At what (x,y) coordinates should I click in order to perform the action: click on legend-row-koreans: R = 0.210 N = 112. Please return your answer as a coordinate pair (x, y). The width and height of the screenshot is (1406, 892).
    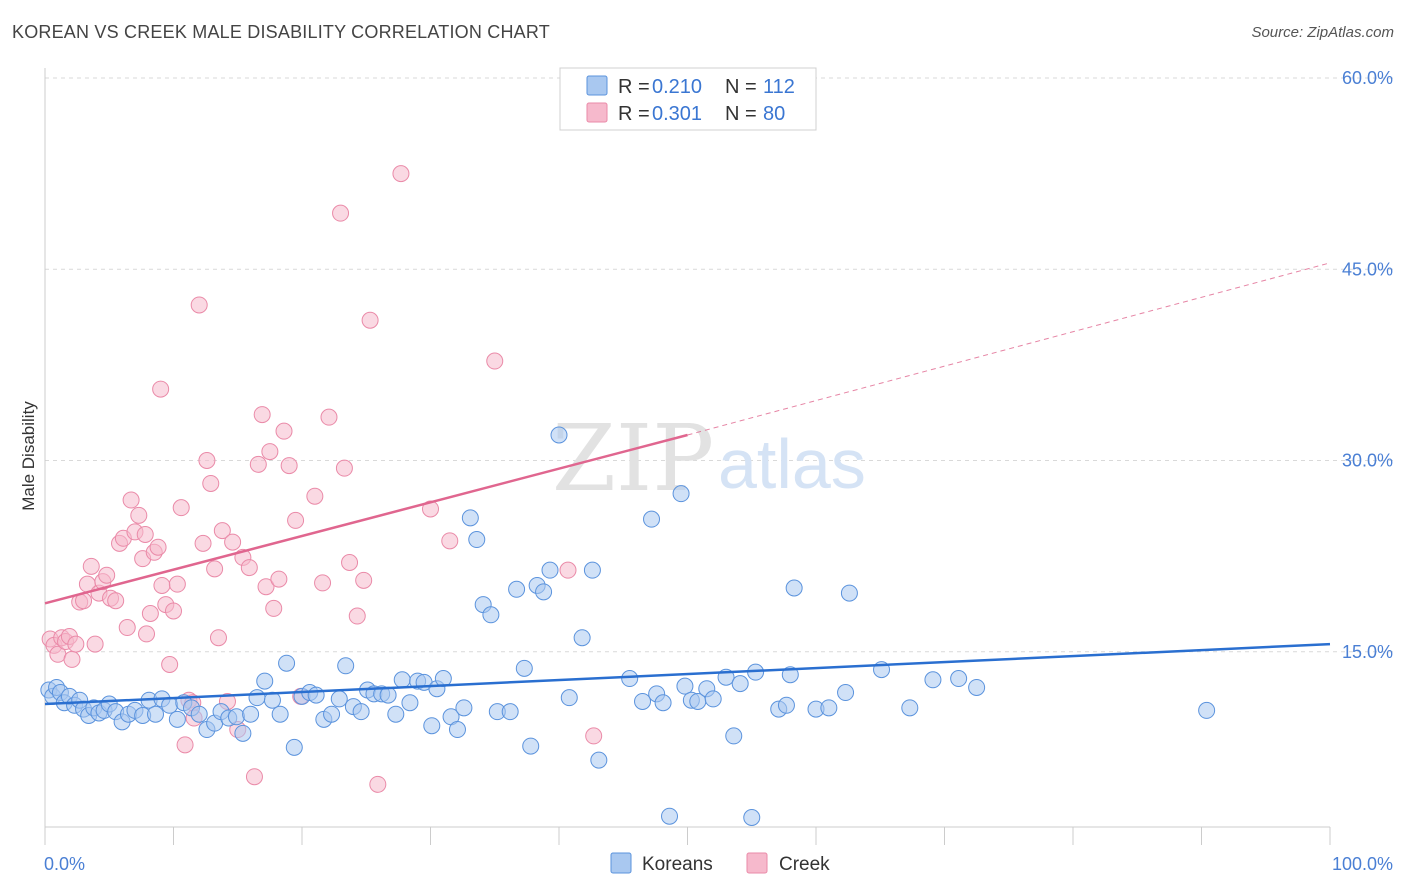
    Looking at the image, I should click on (690, 86).